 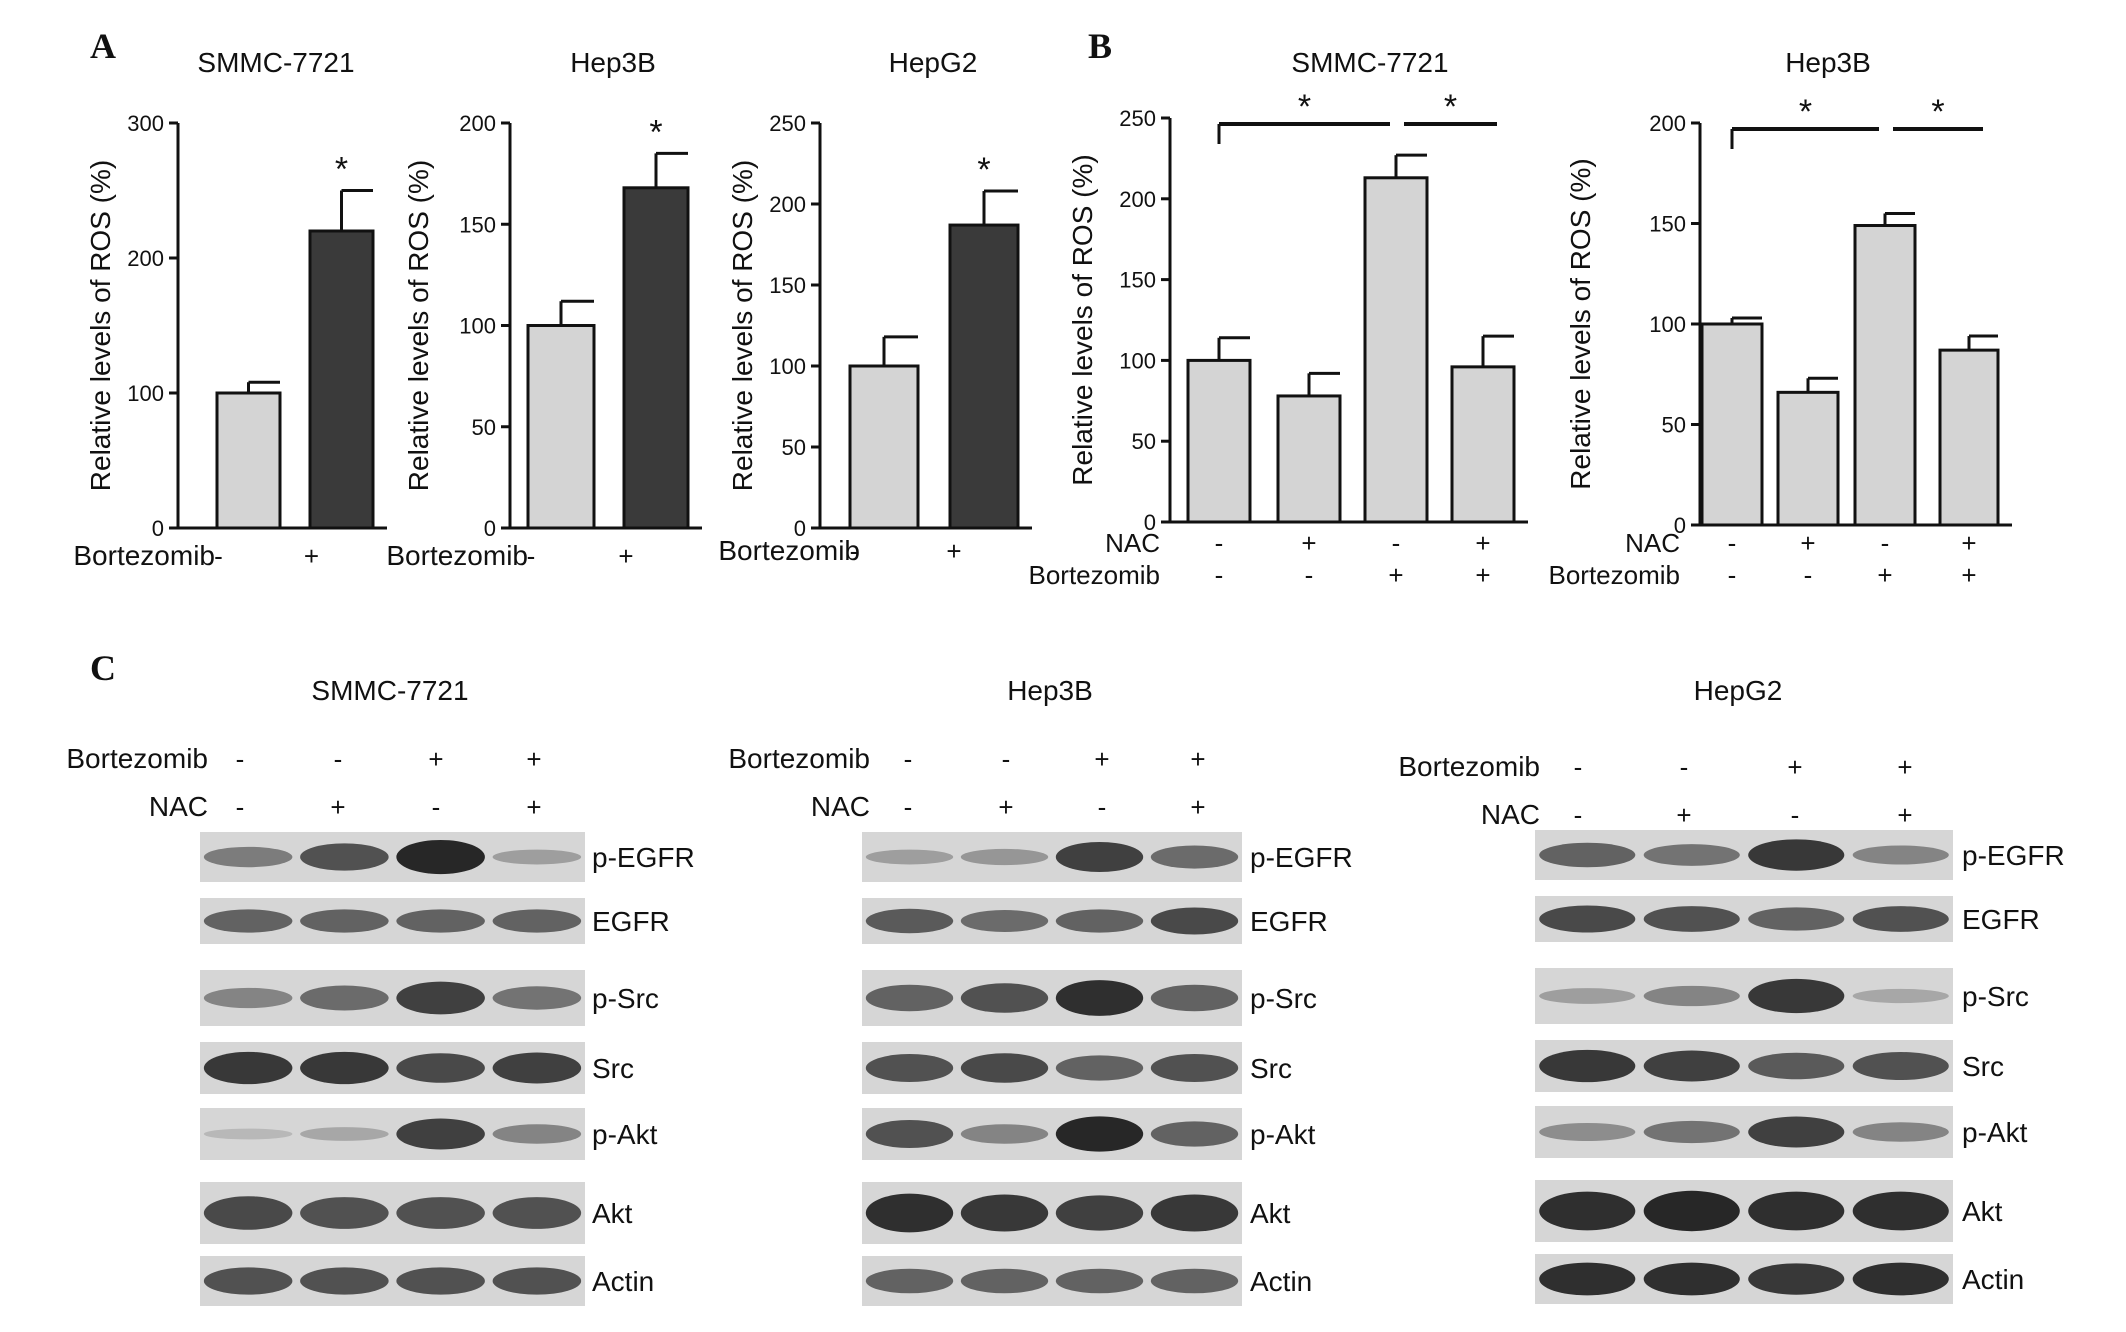 I want to click on y-axis-label: Relative levels of ROS (%), so click(x=418, y=325).